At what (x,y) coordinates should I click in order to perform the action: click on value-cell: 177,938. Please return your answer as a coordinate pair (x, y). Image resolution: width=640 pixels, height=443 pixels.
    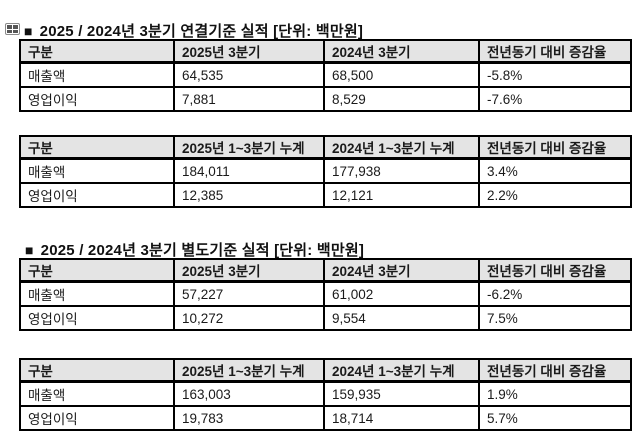
    Looking at the image, I should click on (401, 170).